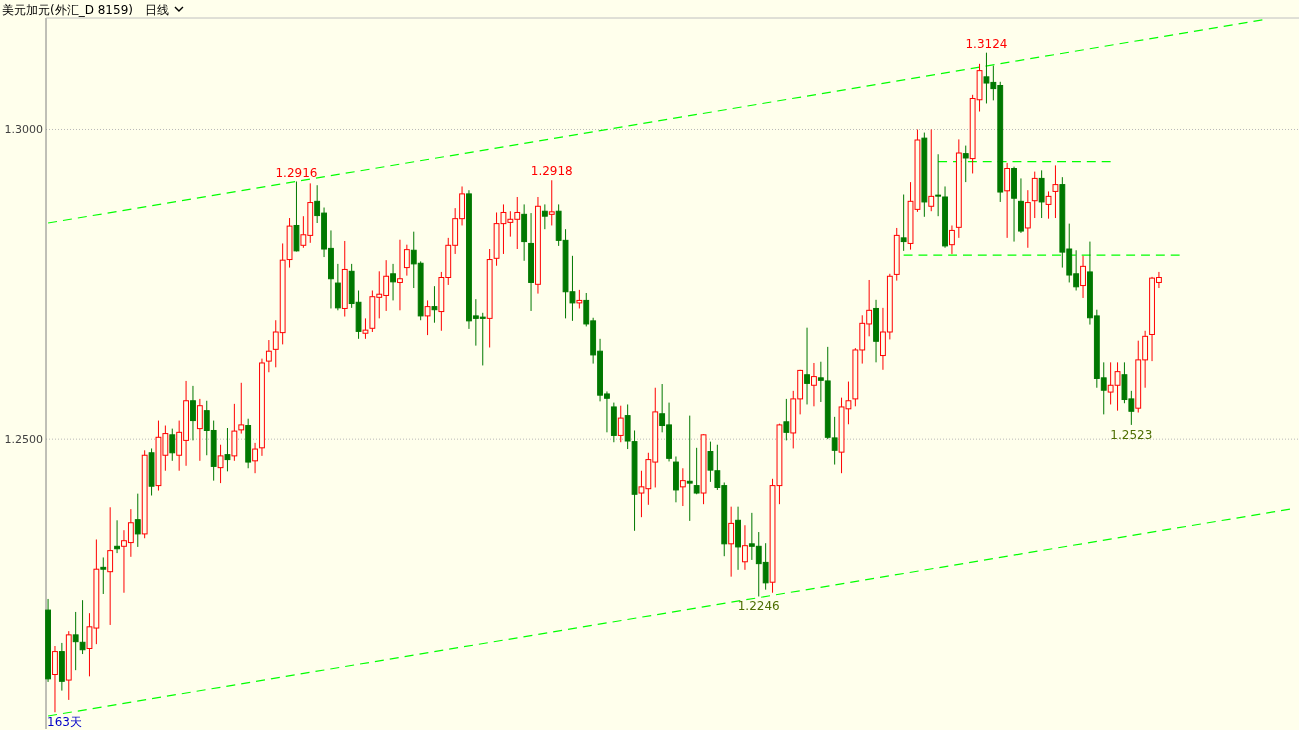 Image resolution: width=1299 pixels, height=730 pixels. Describe the element at coordinates (551, 171) in the screenshot. I see `annotation: 1.2918` at that location.